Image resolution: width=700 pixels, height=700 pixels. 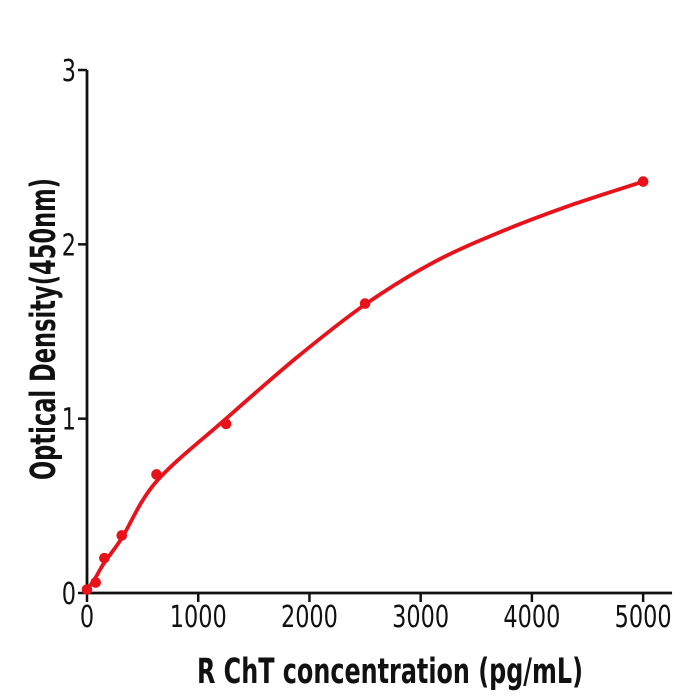 What do you see at coordinates (198, 617) in the screenshot?
I see `x-tick-label: 1000` at bounding box center [198, 617].